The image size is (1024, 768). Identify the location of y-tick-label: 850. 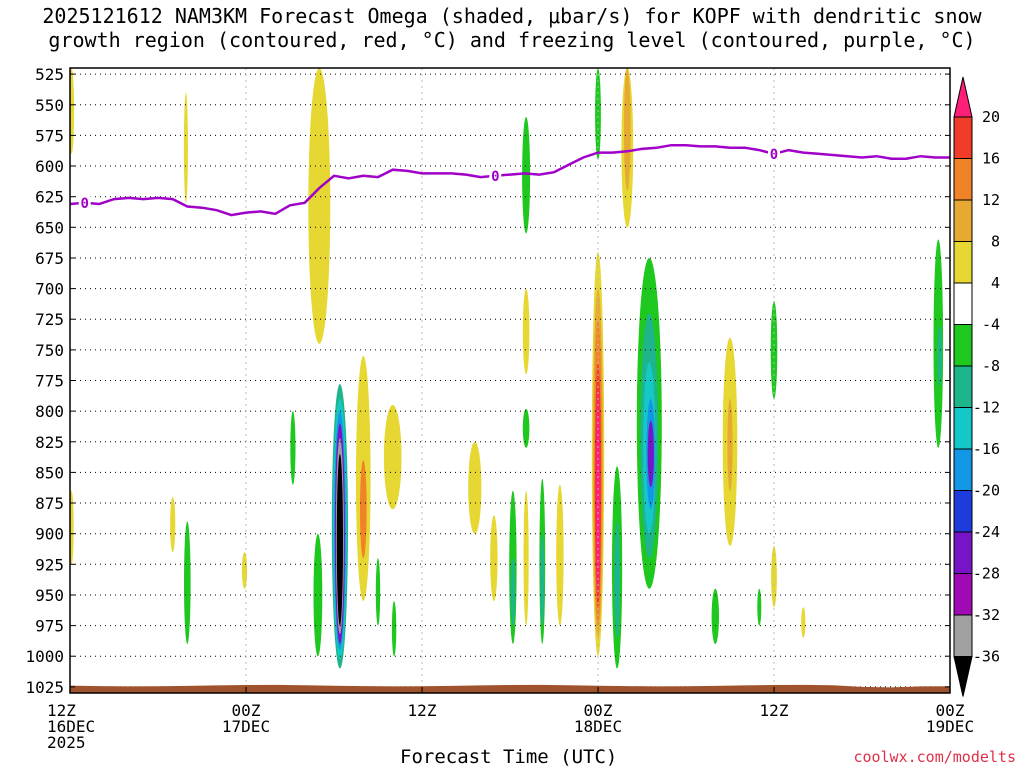
(49, 472).